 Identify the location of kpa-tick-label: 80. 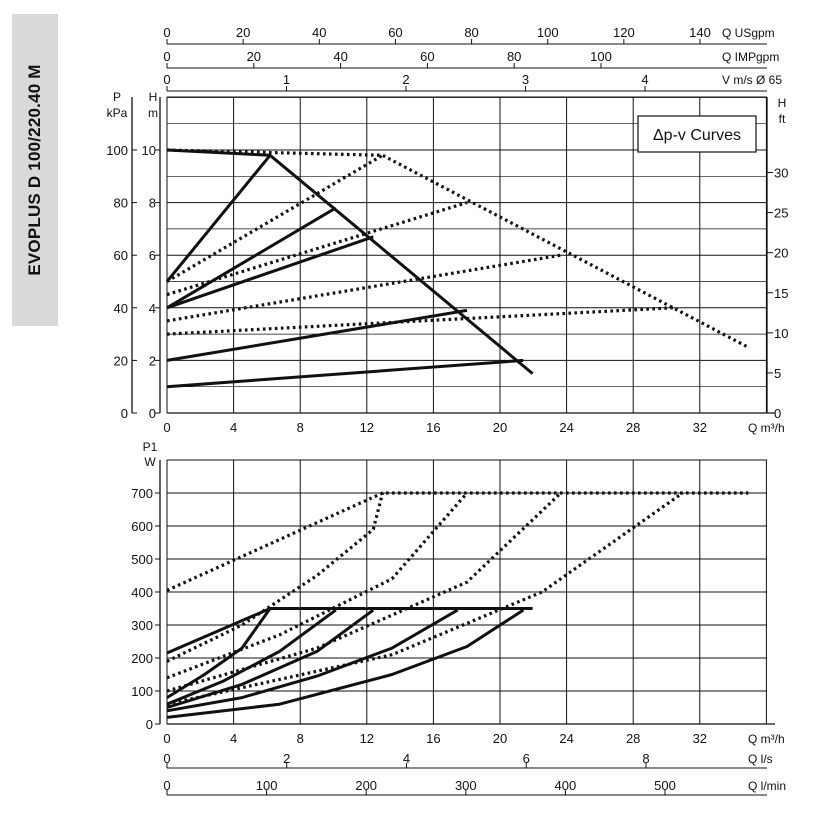
(121, 203).